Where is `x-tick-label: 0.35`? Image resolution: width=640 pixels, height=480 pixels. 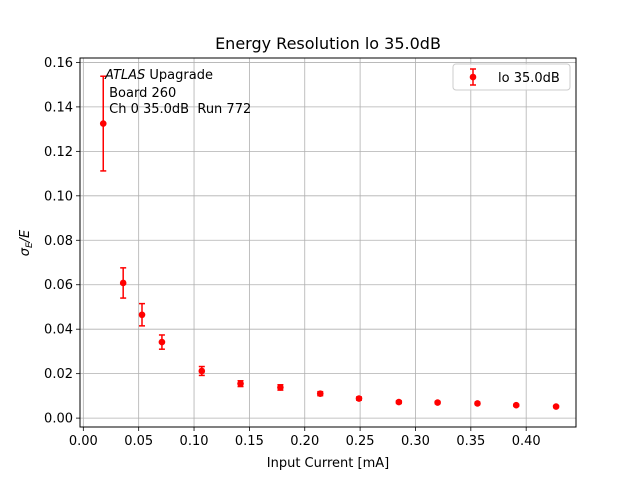 x-tick-label: 0.35 is located at coordinates (470, 441).